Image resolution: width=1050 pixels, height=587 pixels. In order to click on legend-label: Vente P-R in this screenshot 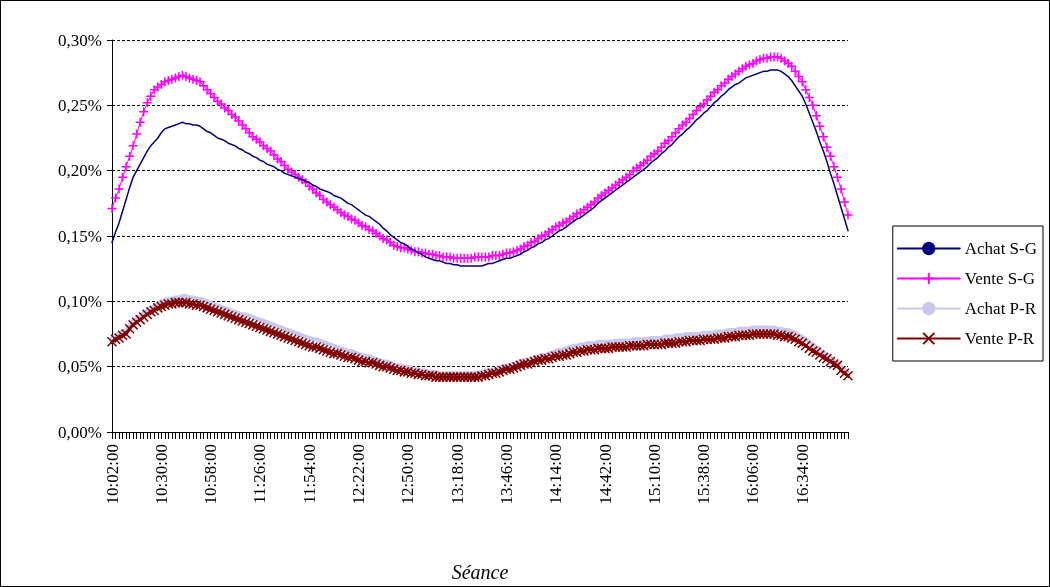, I will do `click(999, 338)`.